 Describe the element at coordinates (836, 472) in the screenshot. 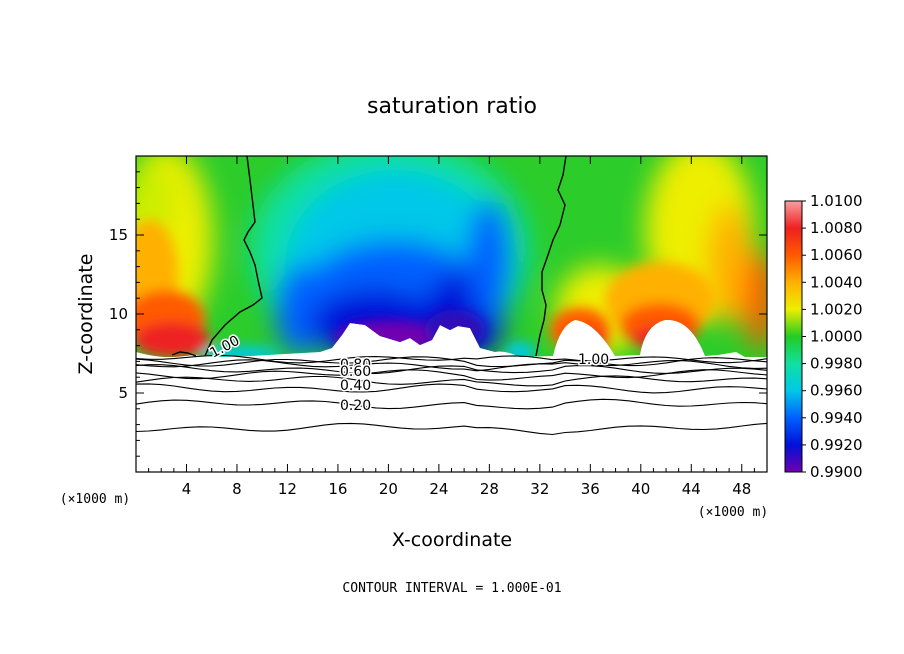

I see `colorbar-label: 0.9900` at that location.